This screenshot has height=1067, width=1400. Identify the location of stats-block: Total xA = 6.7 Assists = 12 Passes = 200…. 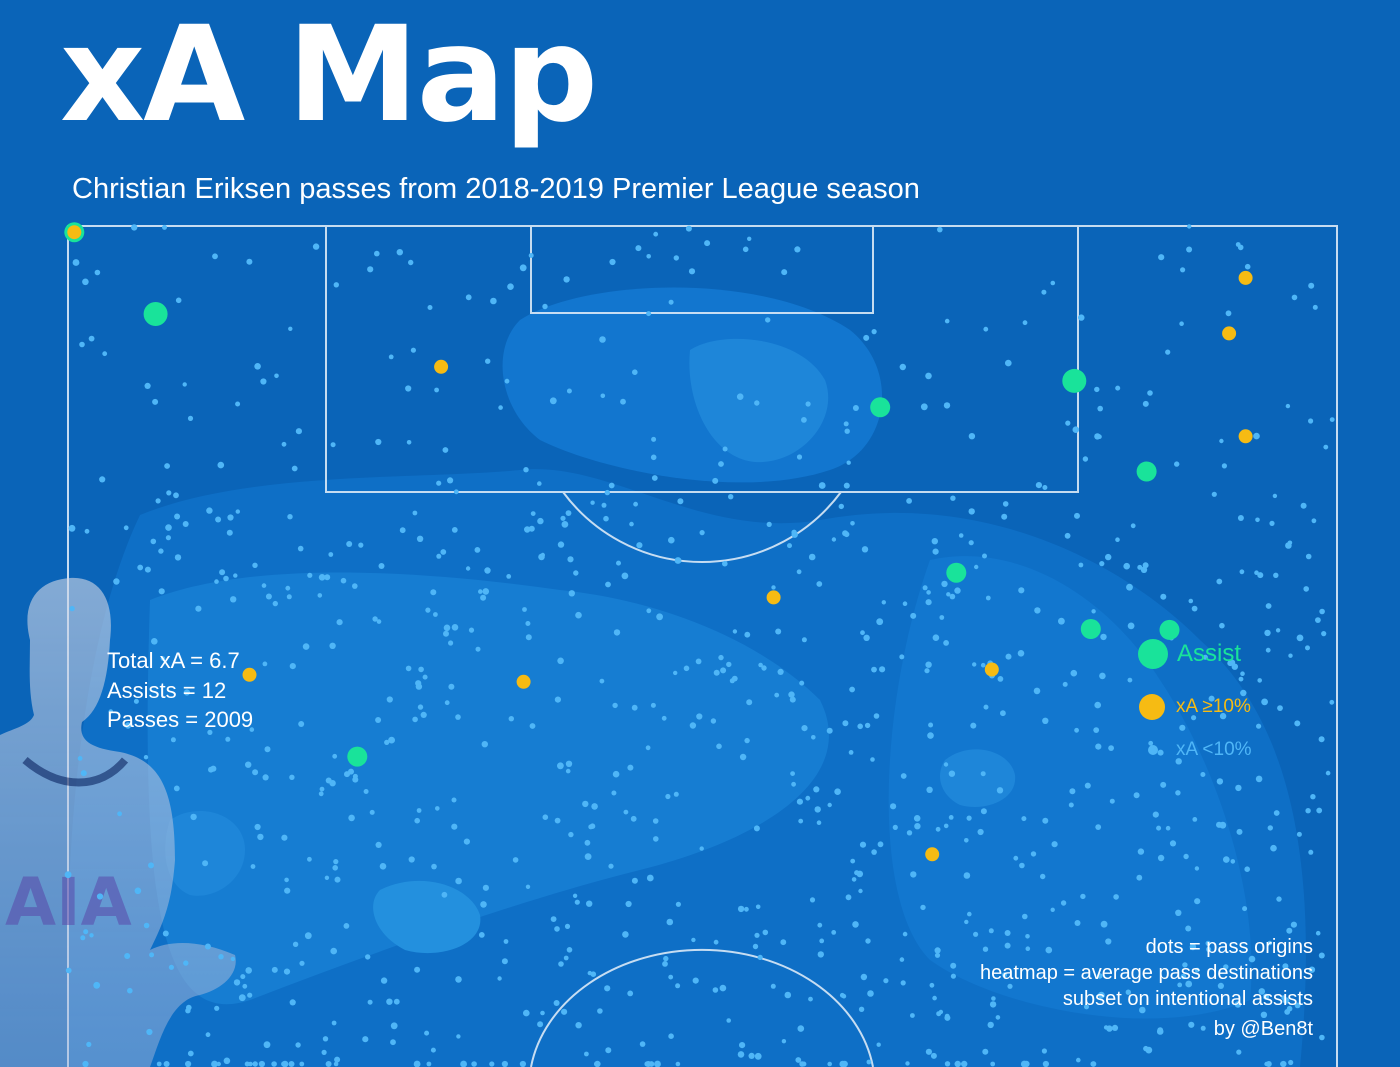
(180, 690).